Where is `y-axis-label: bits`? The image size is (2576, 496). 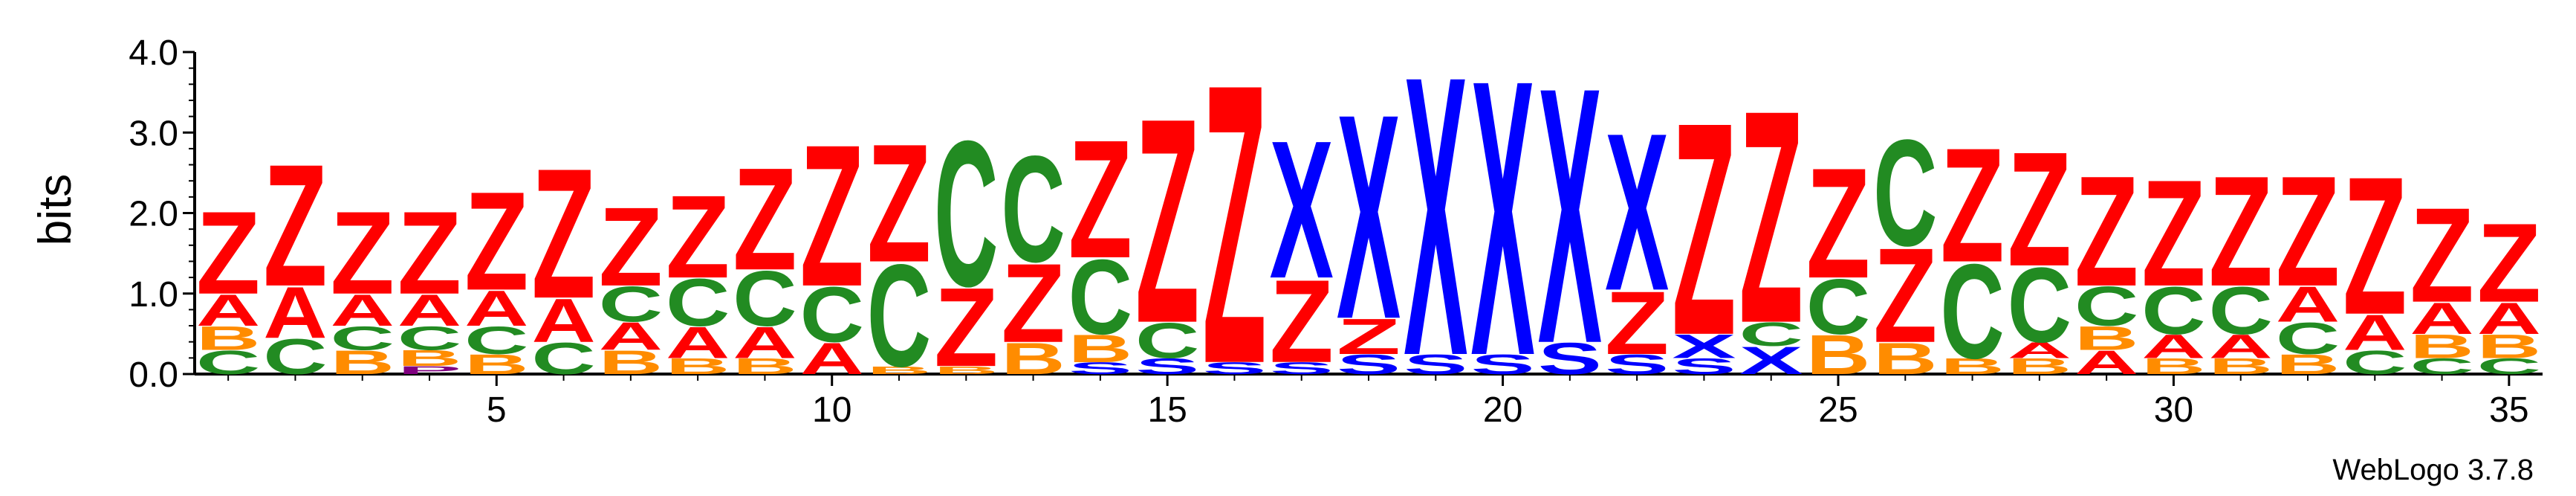
y-axis-label: bits is located at coordinates (55, 209).